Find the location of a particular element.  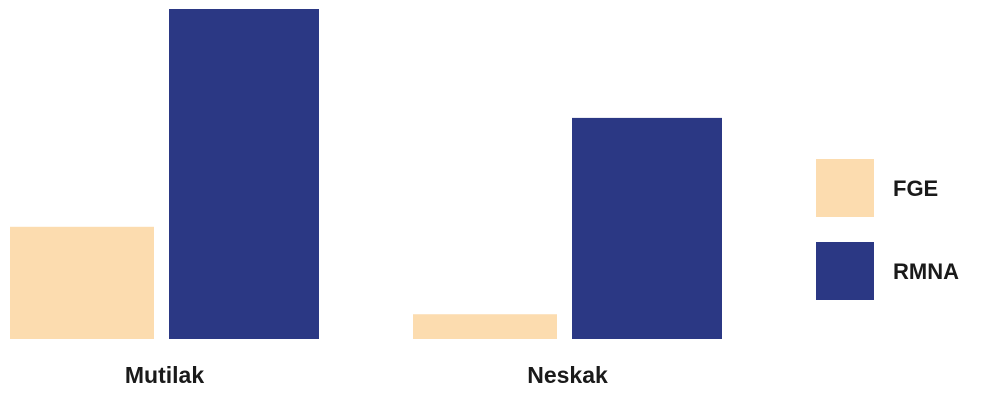

legend: FGE RMNA is located at coordinates (887, 229).